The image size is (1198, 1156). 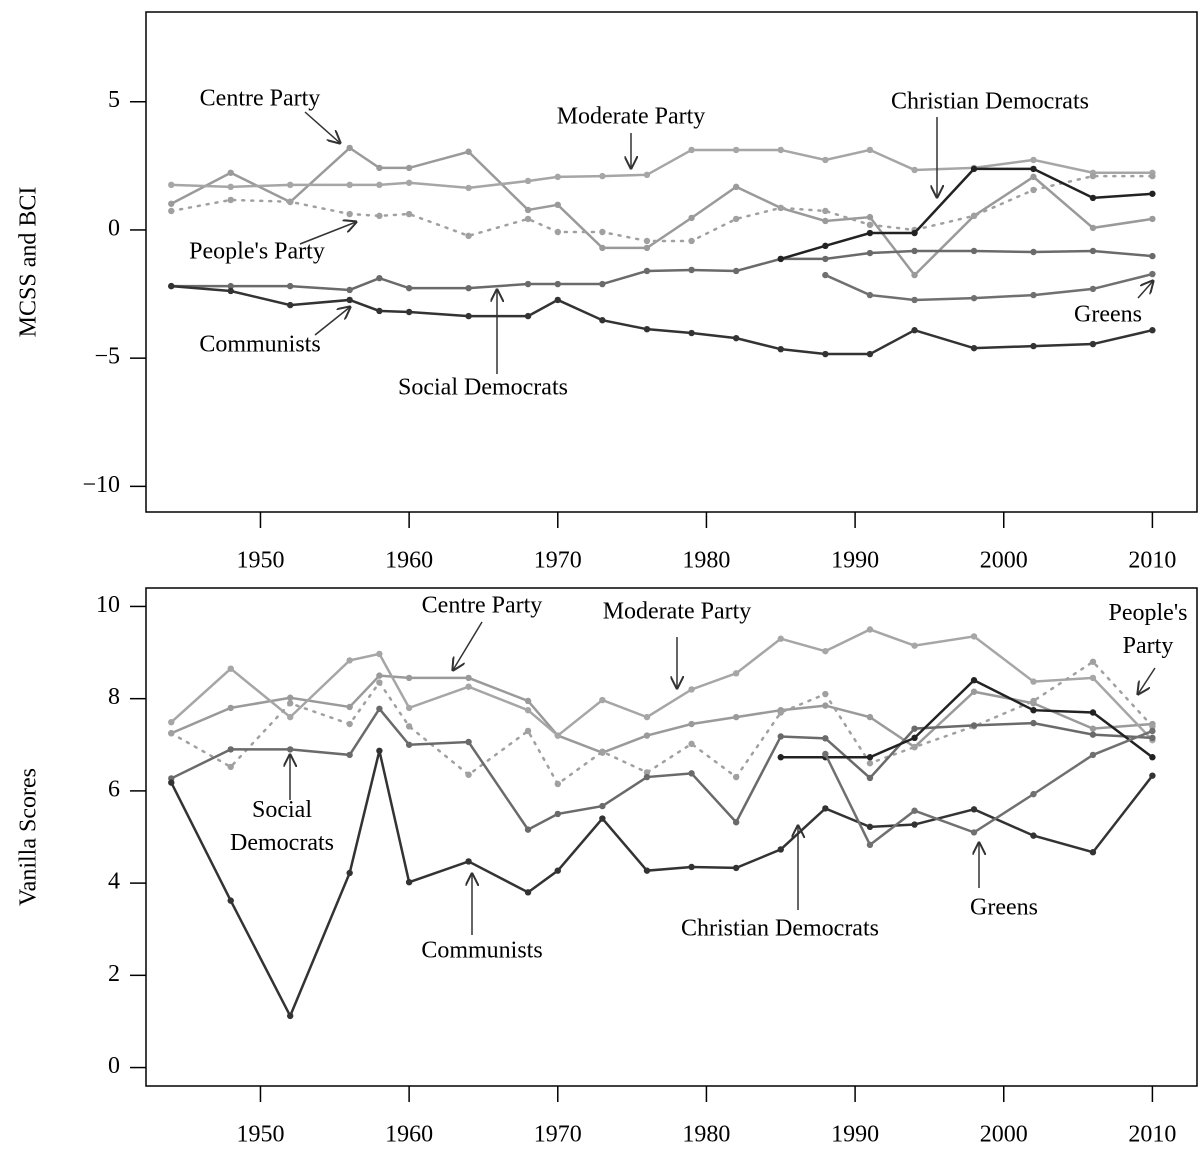 I want to click on x-tick-label: 1990, so click(x=855, y=1135).